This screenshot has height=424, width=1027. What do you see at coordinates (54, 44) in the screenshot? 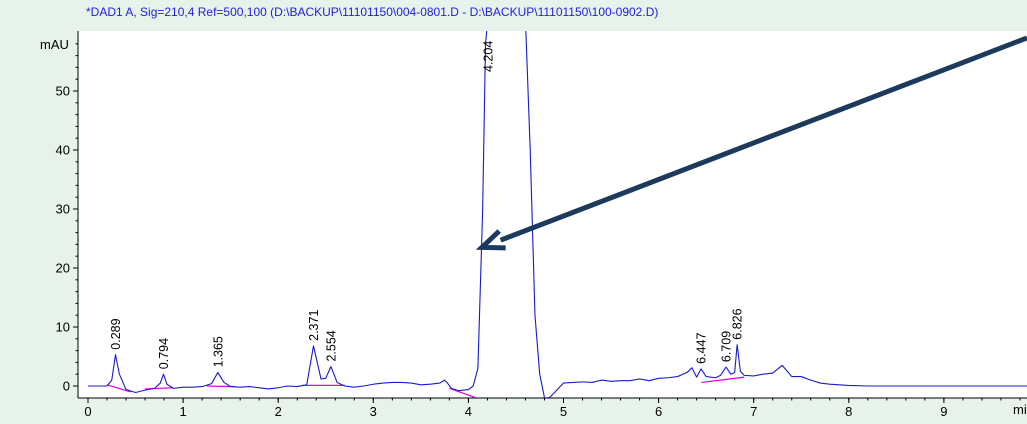
I see `y-axis-unit-label: mAU` at bounding box center [54, 44].